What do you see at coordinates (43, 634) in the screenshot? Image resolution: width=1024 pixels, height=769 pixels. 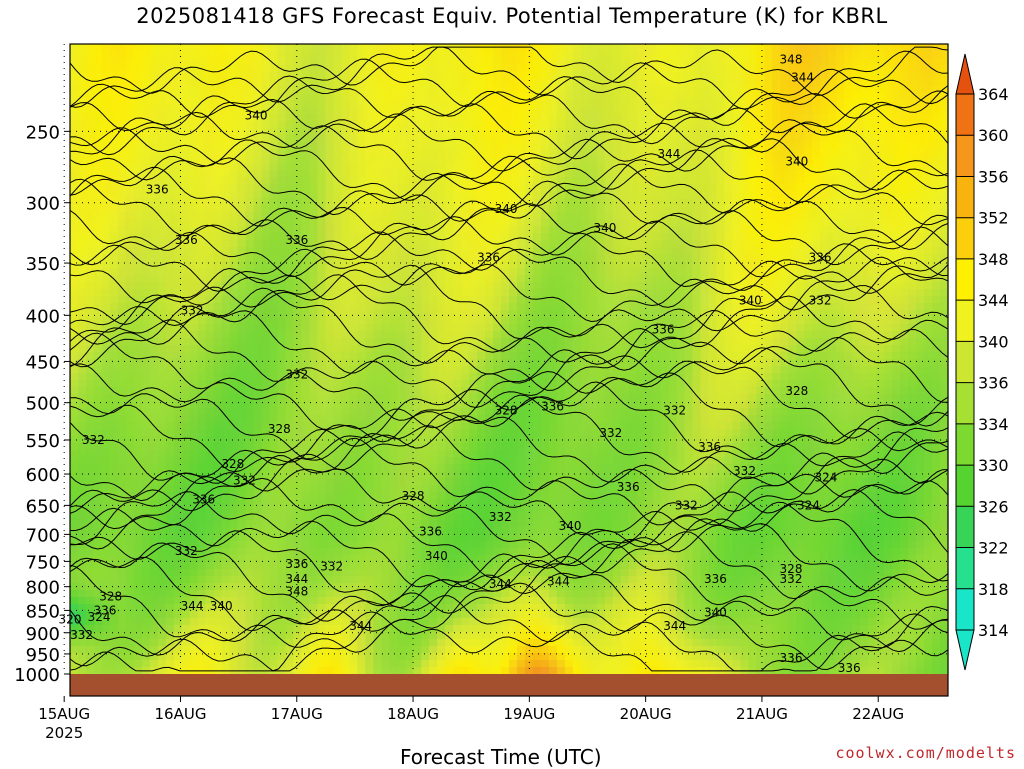 I see `y-tick-label: 900` at bounding box center [43, 634].